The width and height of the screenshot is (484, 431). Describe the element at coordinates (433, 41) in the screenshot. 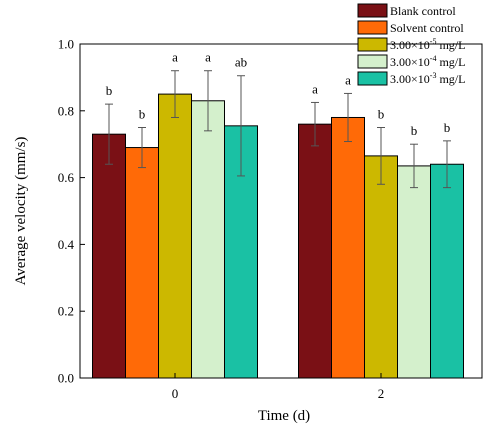

I see `legend-label-part: -5` at that location.